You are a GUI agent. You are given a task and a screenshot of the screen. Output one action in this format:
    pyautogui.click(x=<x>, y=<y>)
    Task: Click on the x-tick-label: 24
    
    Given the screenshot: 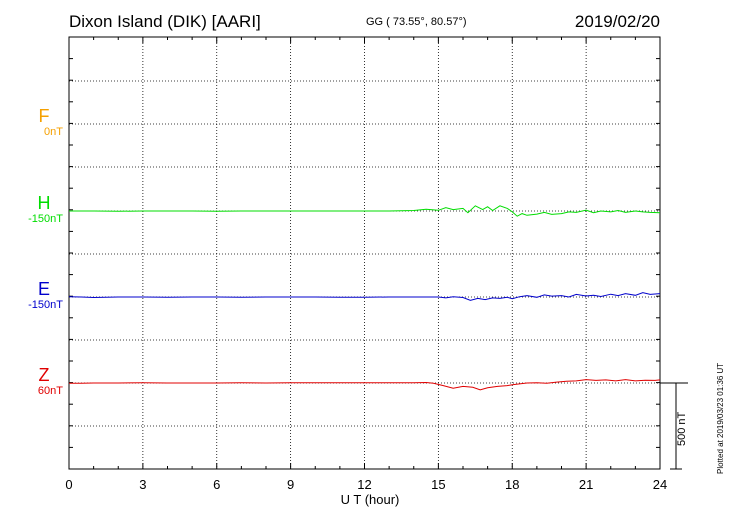 What is the action you would take?
    pyautogui.click(x=660, y=484)
    